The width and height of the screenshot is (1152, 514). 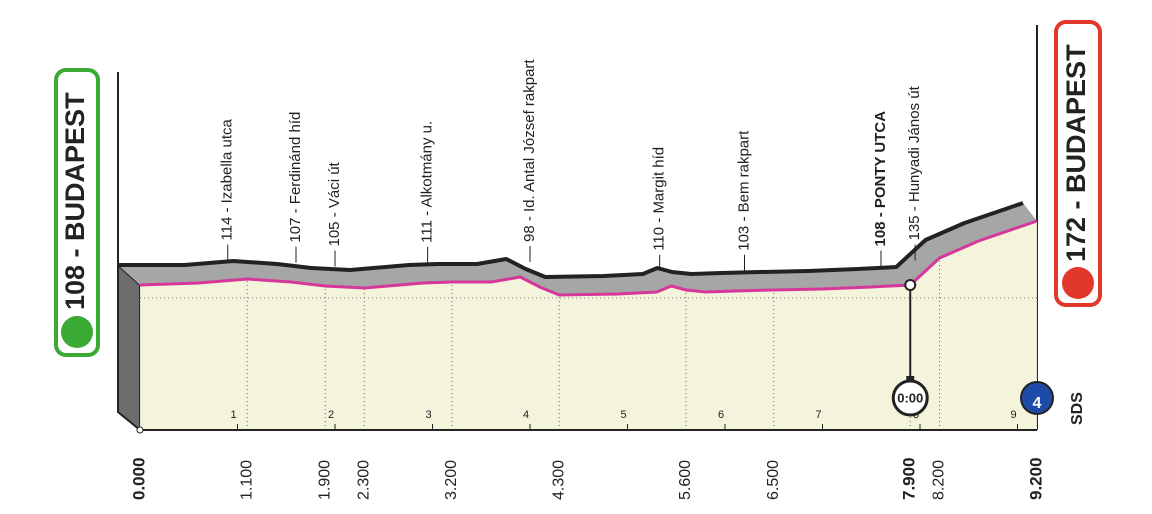 I want to click on timing-point-dot, so click(x=910, y=285).